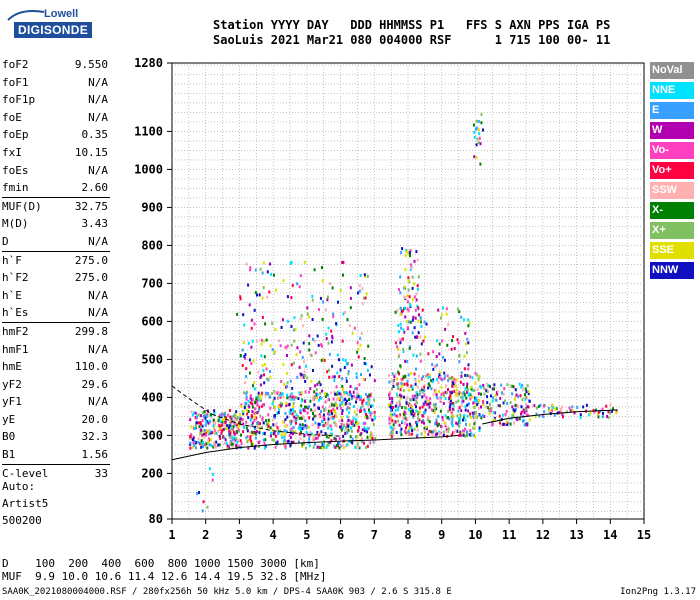 The height and width of the screenshot is (600, 700). What do you see at coordinates (205, 535) in the screenshot?
I see `x-tick-label: 2` at bounding box center [205, 535].